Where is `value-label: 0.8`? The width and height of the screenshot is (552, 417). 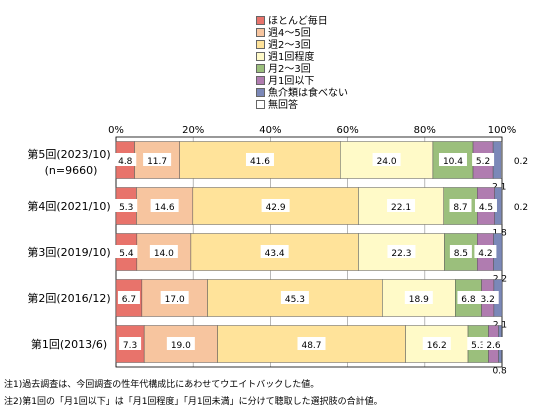 value-label: 0.8 is located at coordinates (499, 372).